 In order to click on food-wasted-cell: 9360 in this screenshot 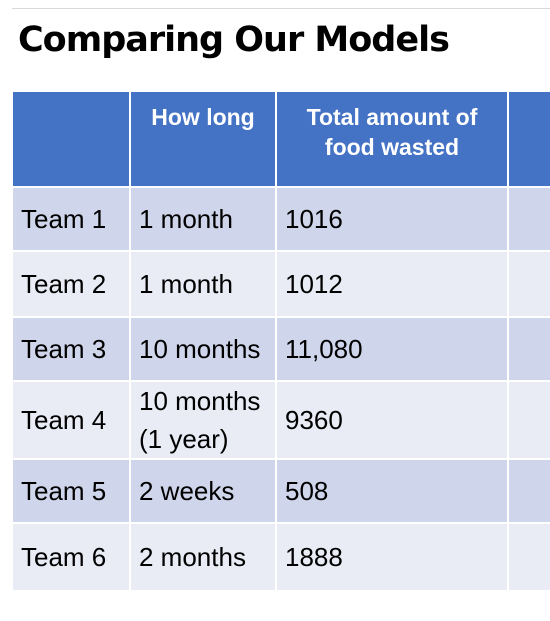, I will do `click(392, 420)`.